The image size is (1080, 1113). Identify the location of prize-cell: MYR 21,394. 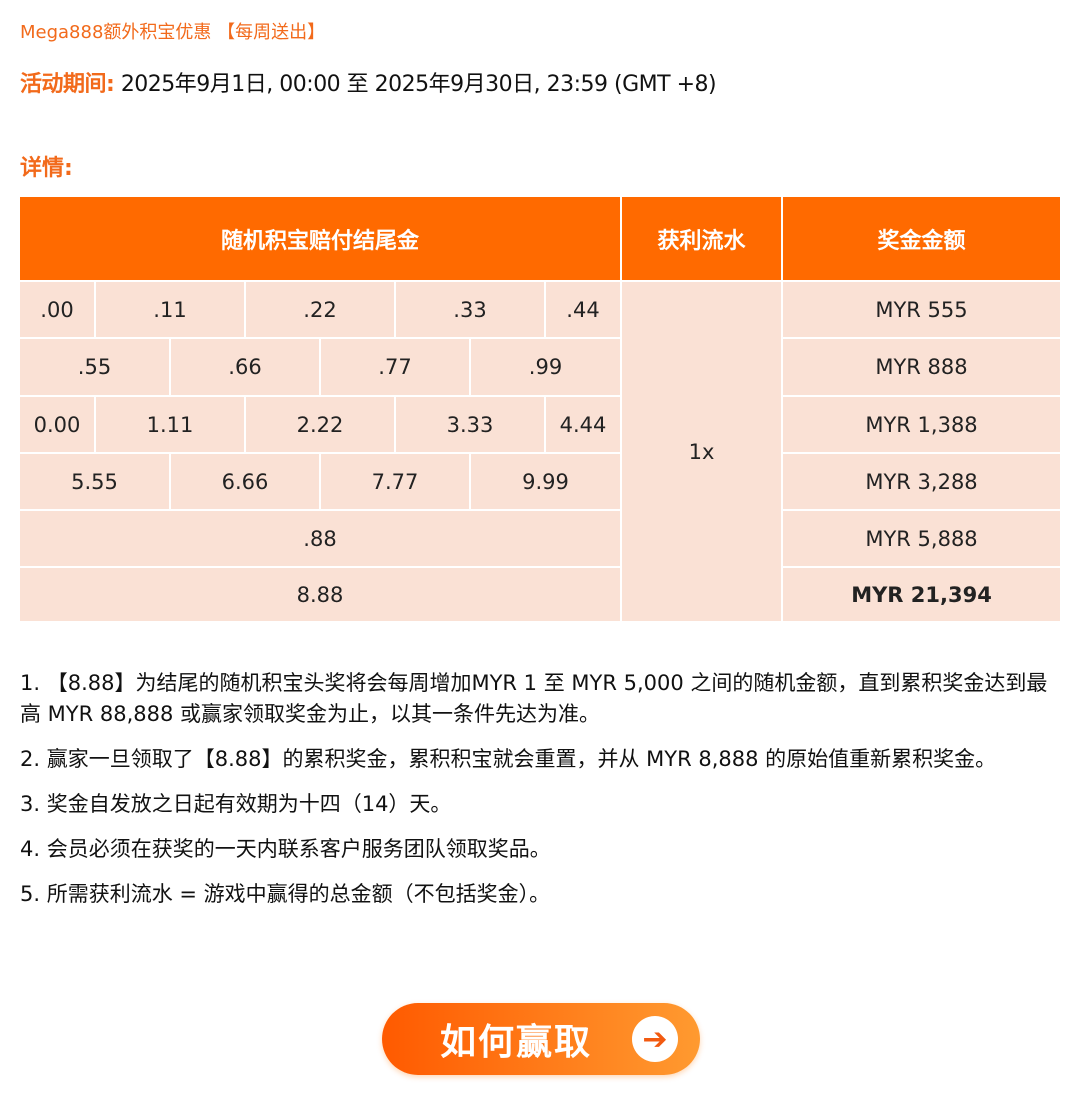
(922, 595).